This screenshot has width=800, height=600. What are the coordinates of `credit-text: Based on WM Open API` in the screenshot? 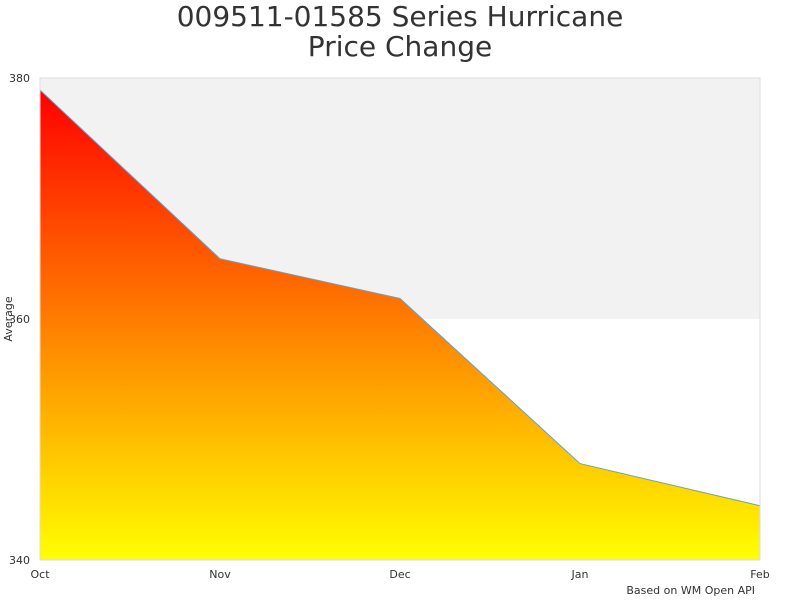 It's located at (690, 590).